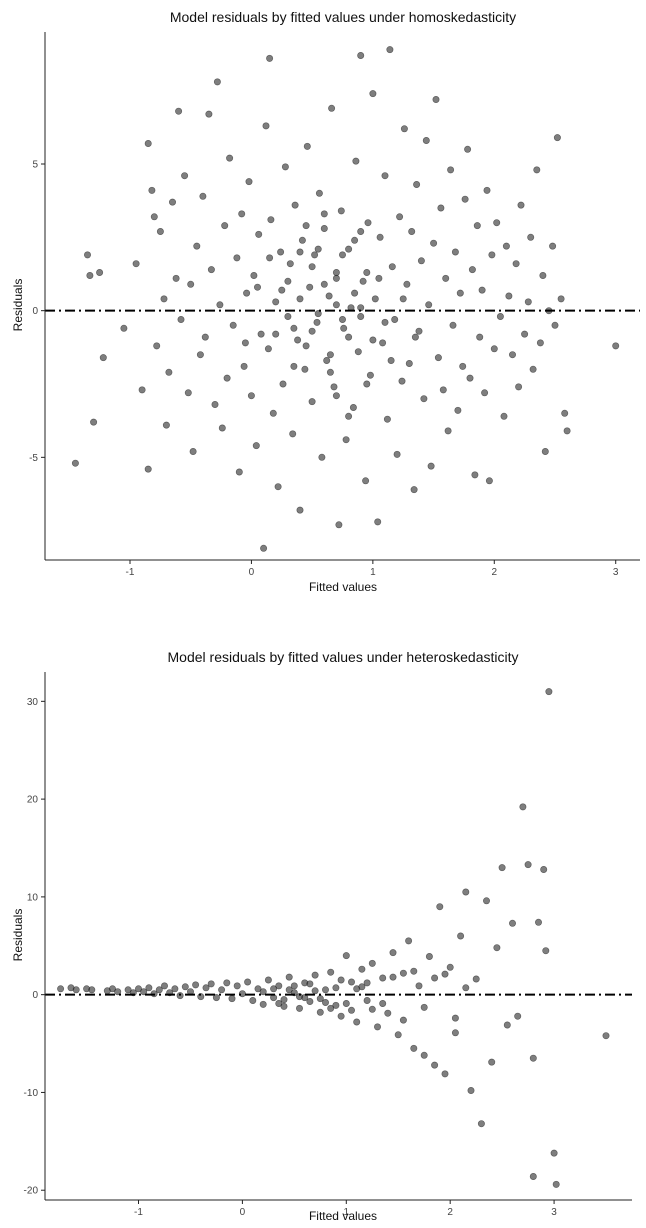 The height and width of the screenshot is (1228, 646). Describe the element at coordinates (347, 1212) in the screenshot. I see `x-tick-label: 1` at that location.